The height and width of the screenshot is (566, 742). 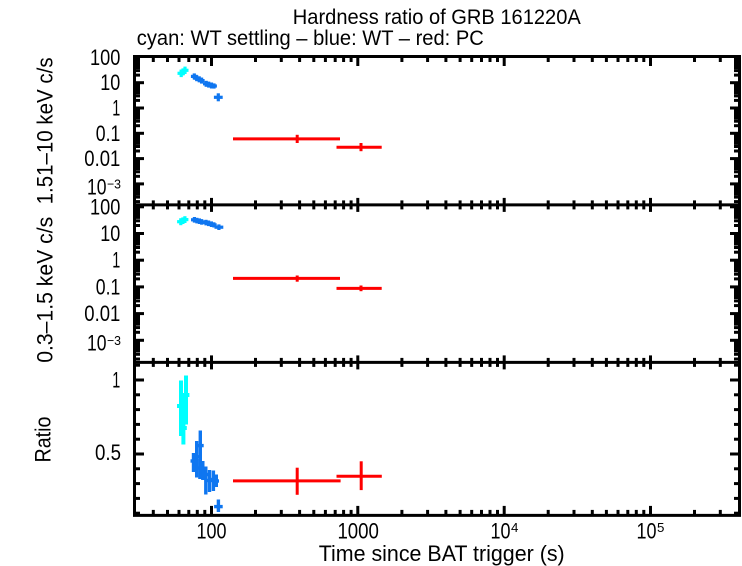 I want to click on svg-text: 1.51–10 keV c/s, so click(x=44, y=130).